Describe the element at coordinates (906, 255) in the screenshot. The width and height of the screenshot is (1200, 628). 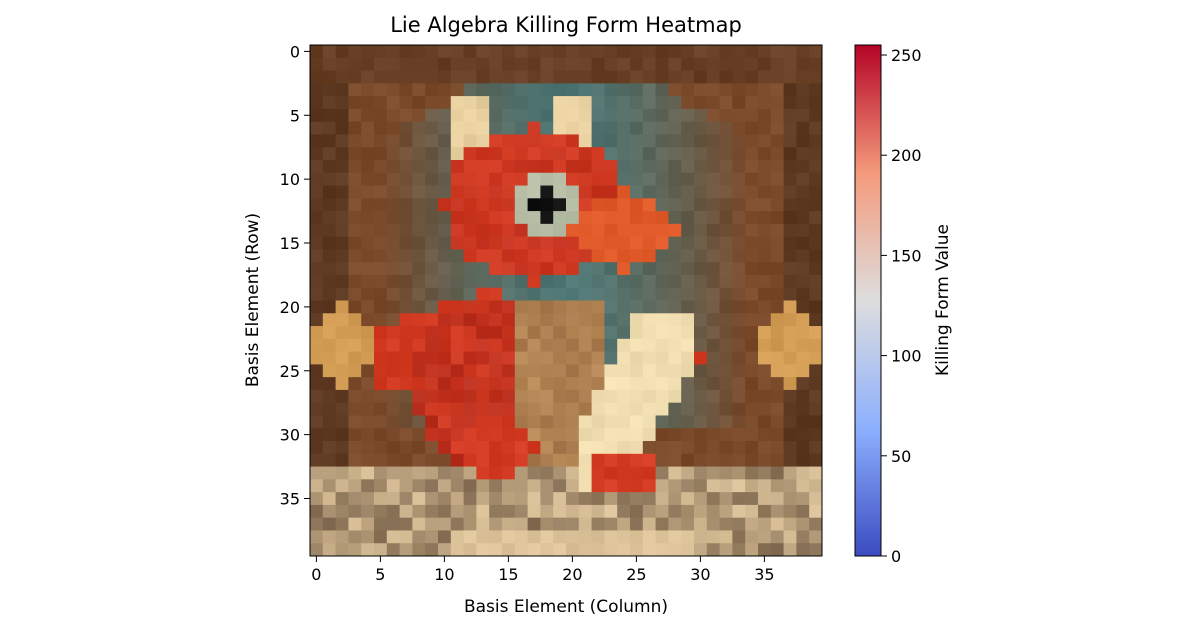
I see `colorbar-tick-label: 150` at that location.